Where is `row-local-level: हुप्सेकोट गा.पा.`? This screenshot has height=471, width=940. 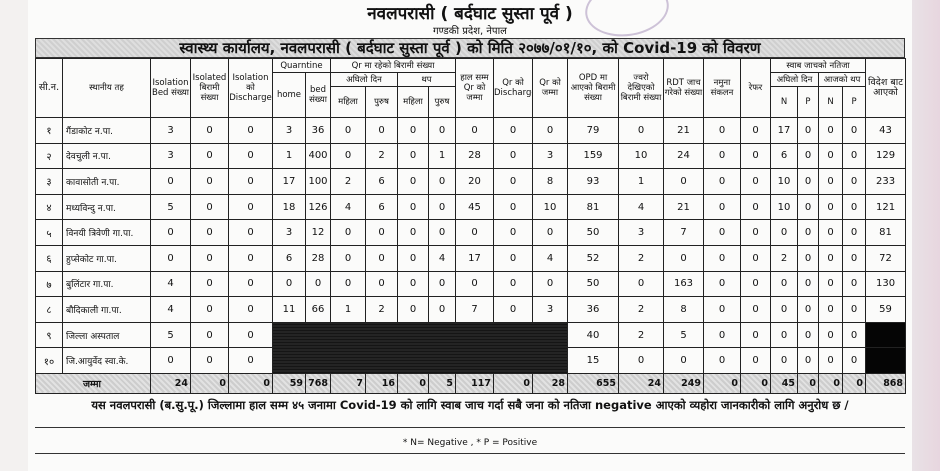 row-local-level: हुप्सेकोट गा.पा. is located at coordinates (106, 258).